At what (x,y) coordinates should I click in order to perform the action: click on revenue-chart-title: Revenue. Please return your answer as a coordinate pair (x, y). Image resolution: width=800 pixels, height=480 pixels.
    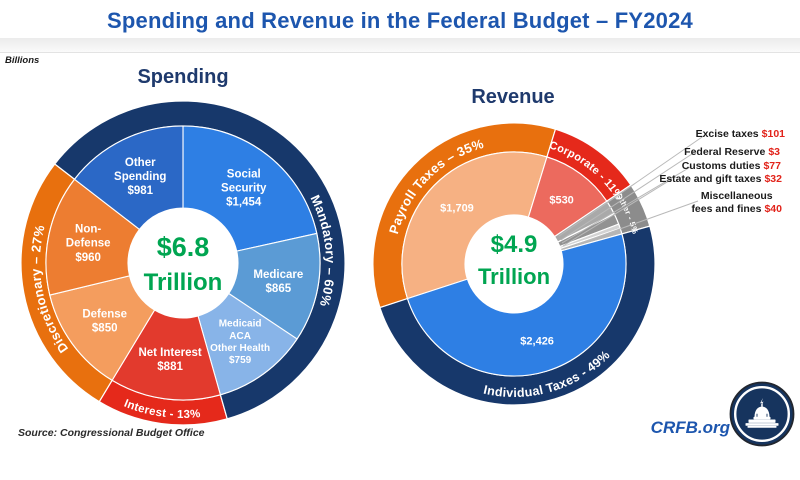
    Looking at the image, I should click on (513, 97).